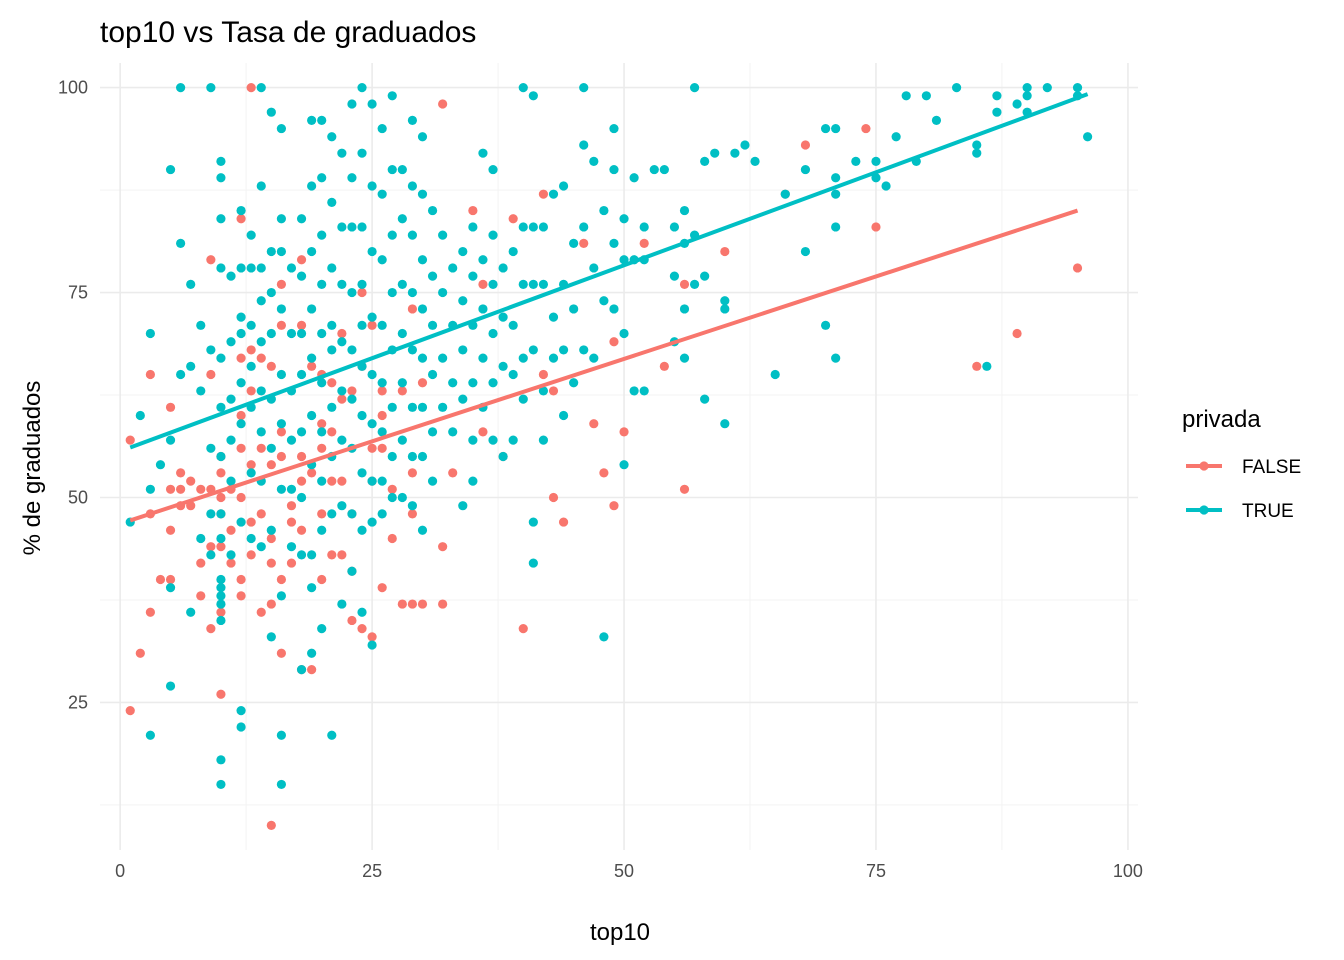 The width and height of the screenshot is (1344, 960). Describe the element at coordinates (78, 293) in the screenshot. I see `y-tick-label: 75` at that location.